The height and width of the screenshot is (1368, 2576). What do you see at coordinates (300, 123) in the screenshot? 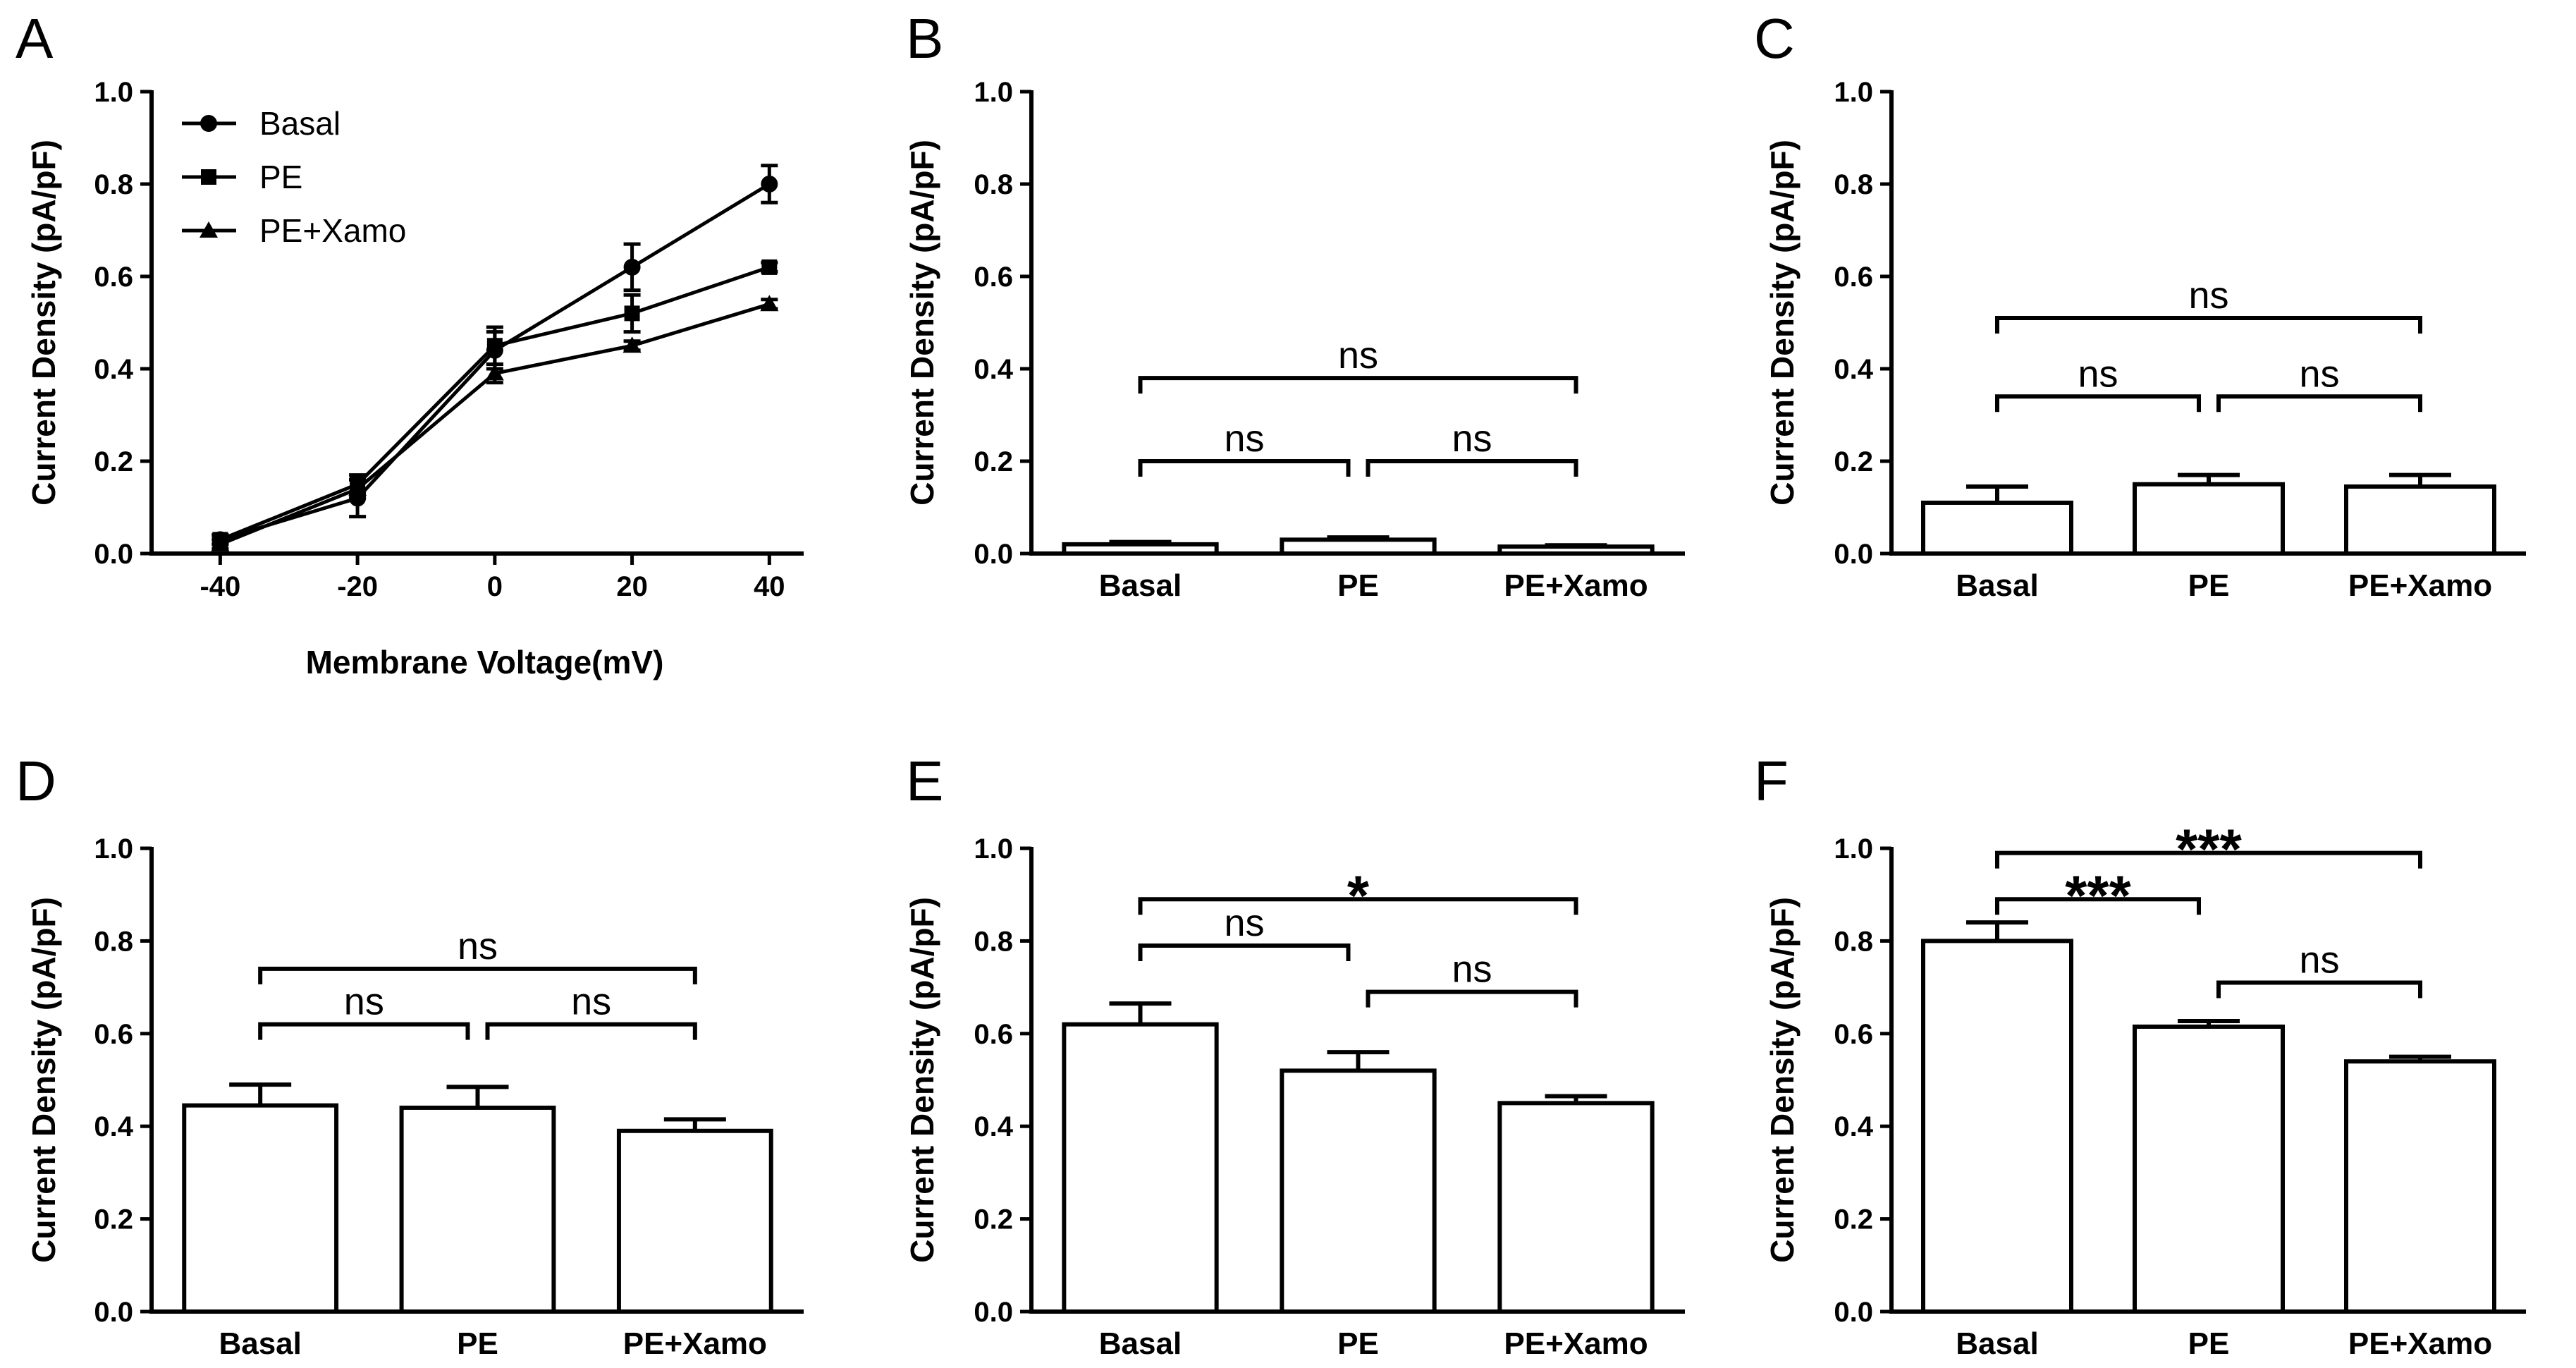
I see `legend-label: Basal` at bounding box center [300, 123].